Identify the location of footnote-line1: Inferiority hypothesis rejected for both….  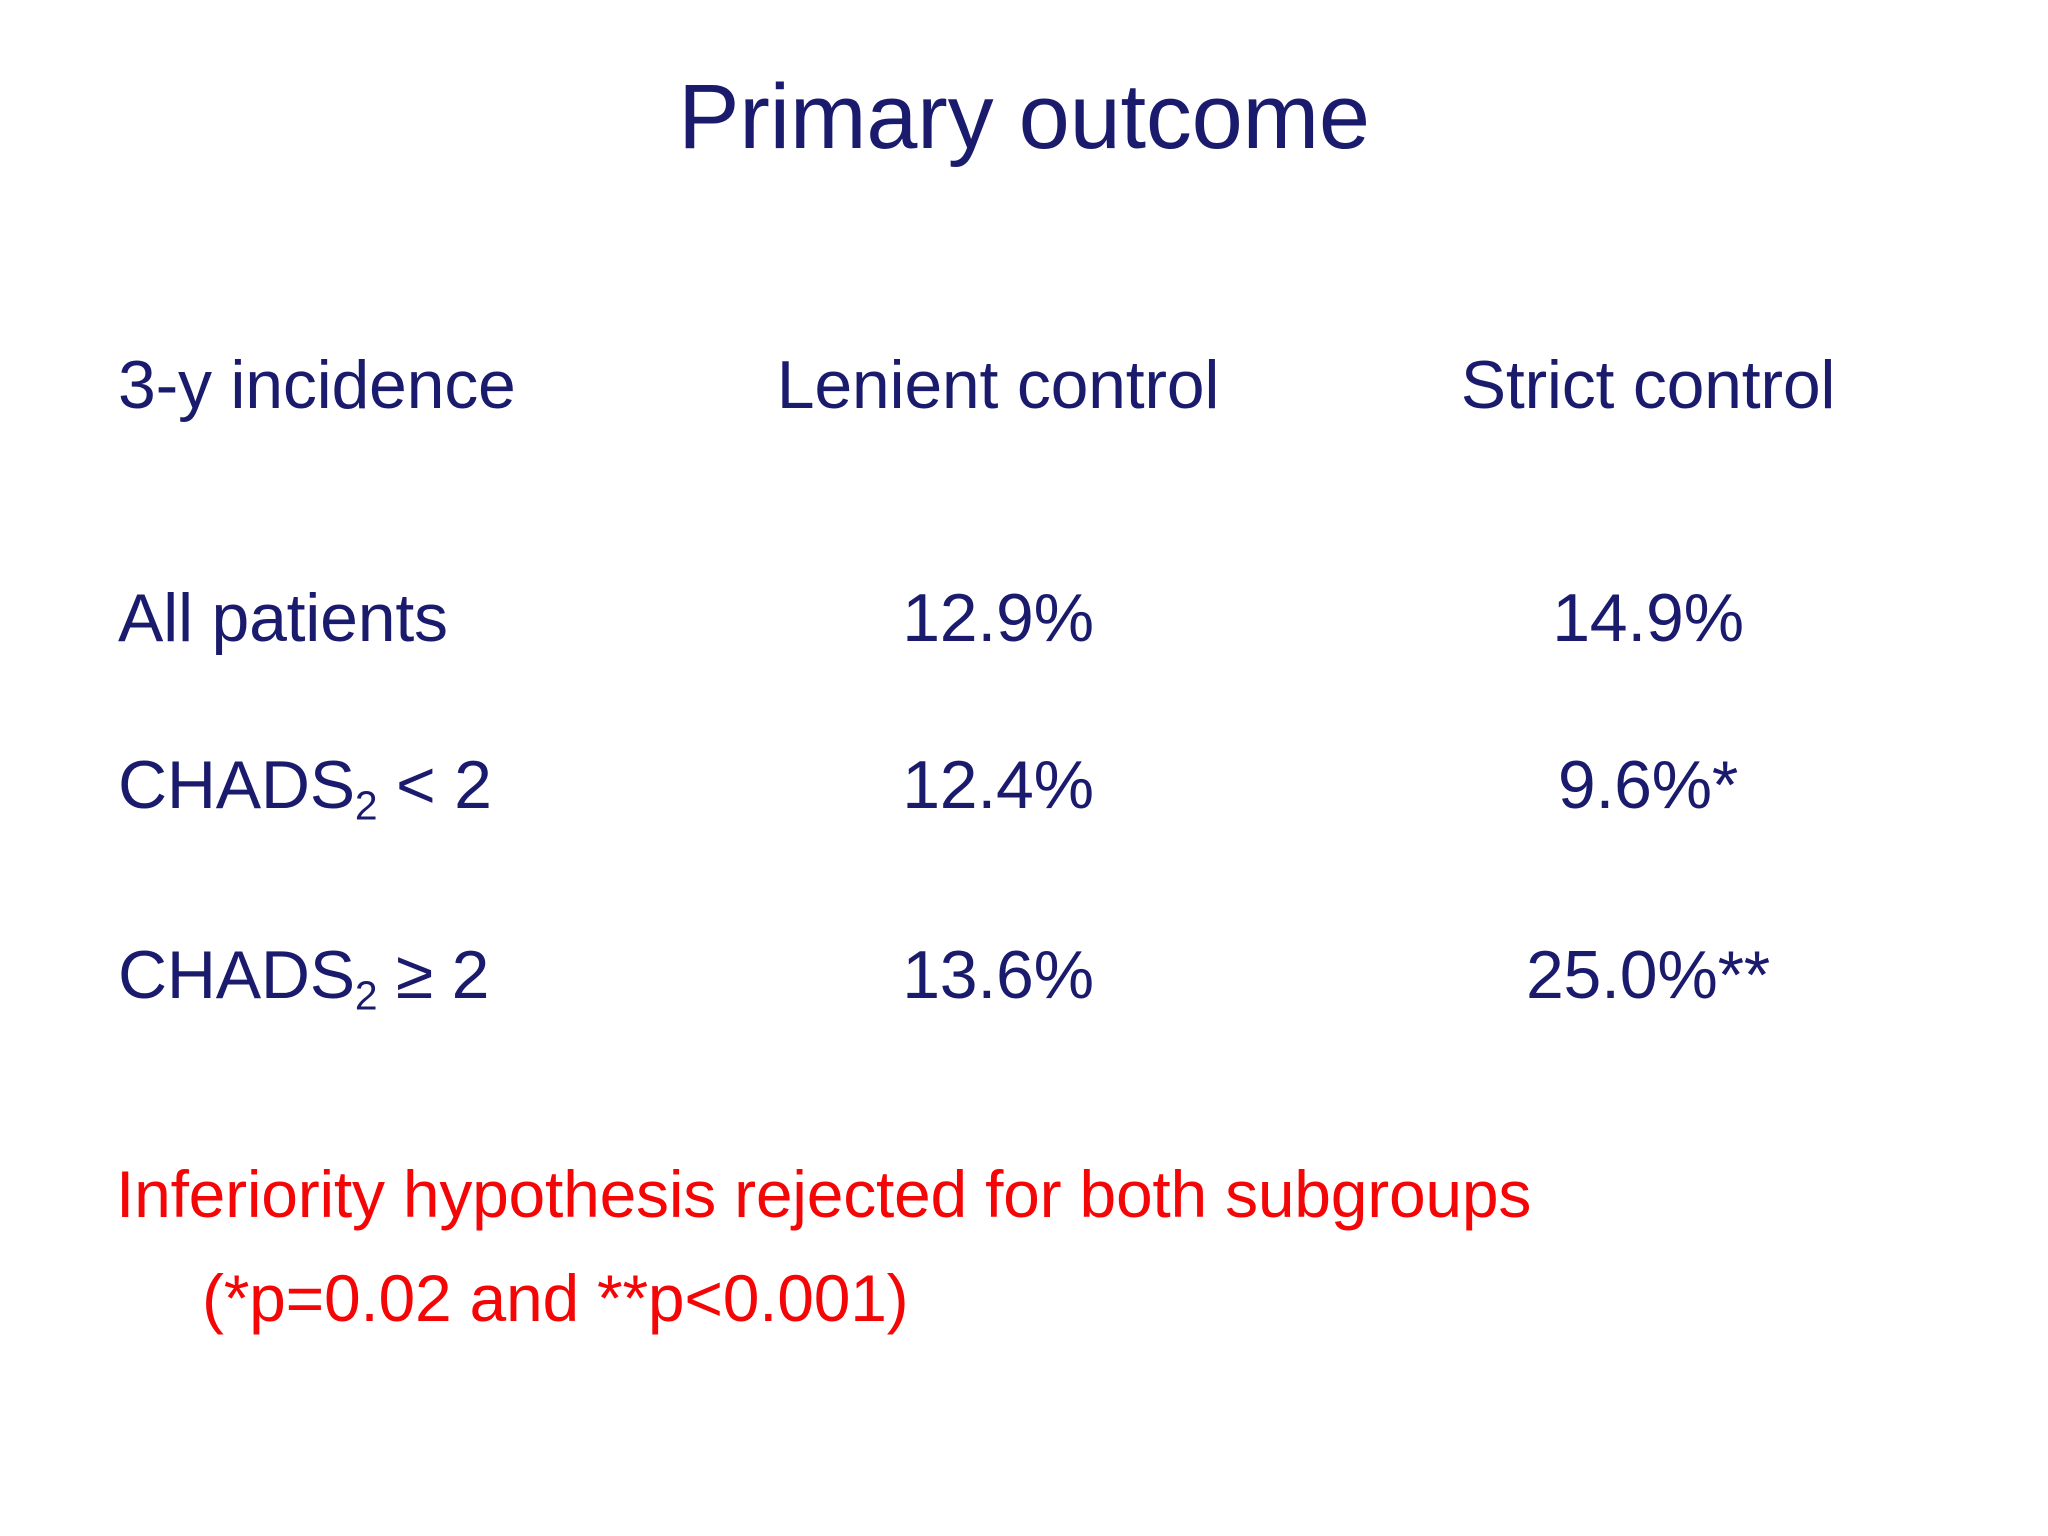
(824, 1194).